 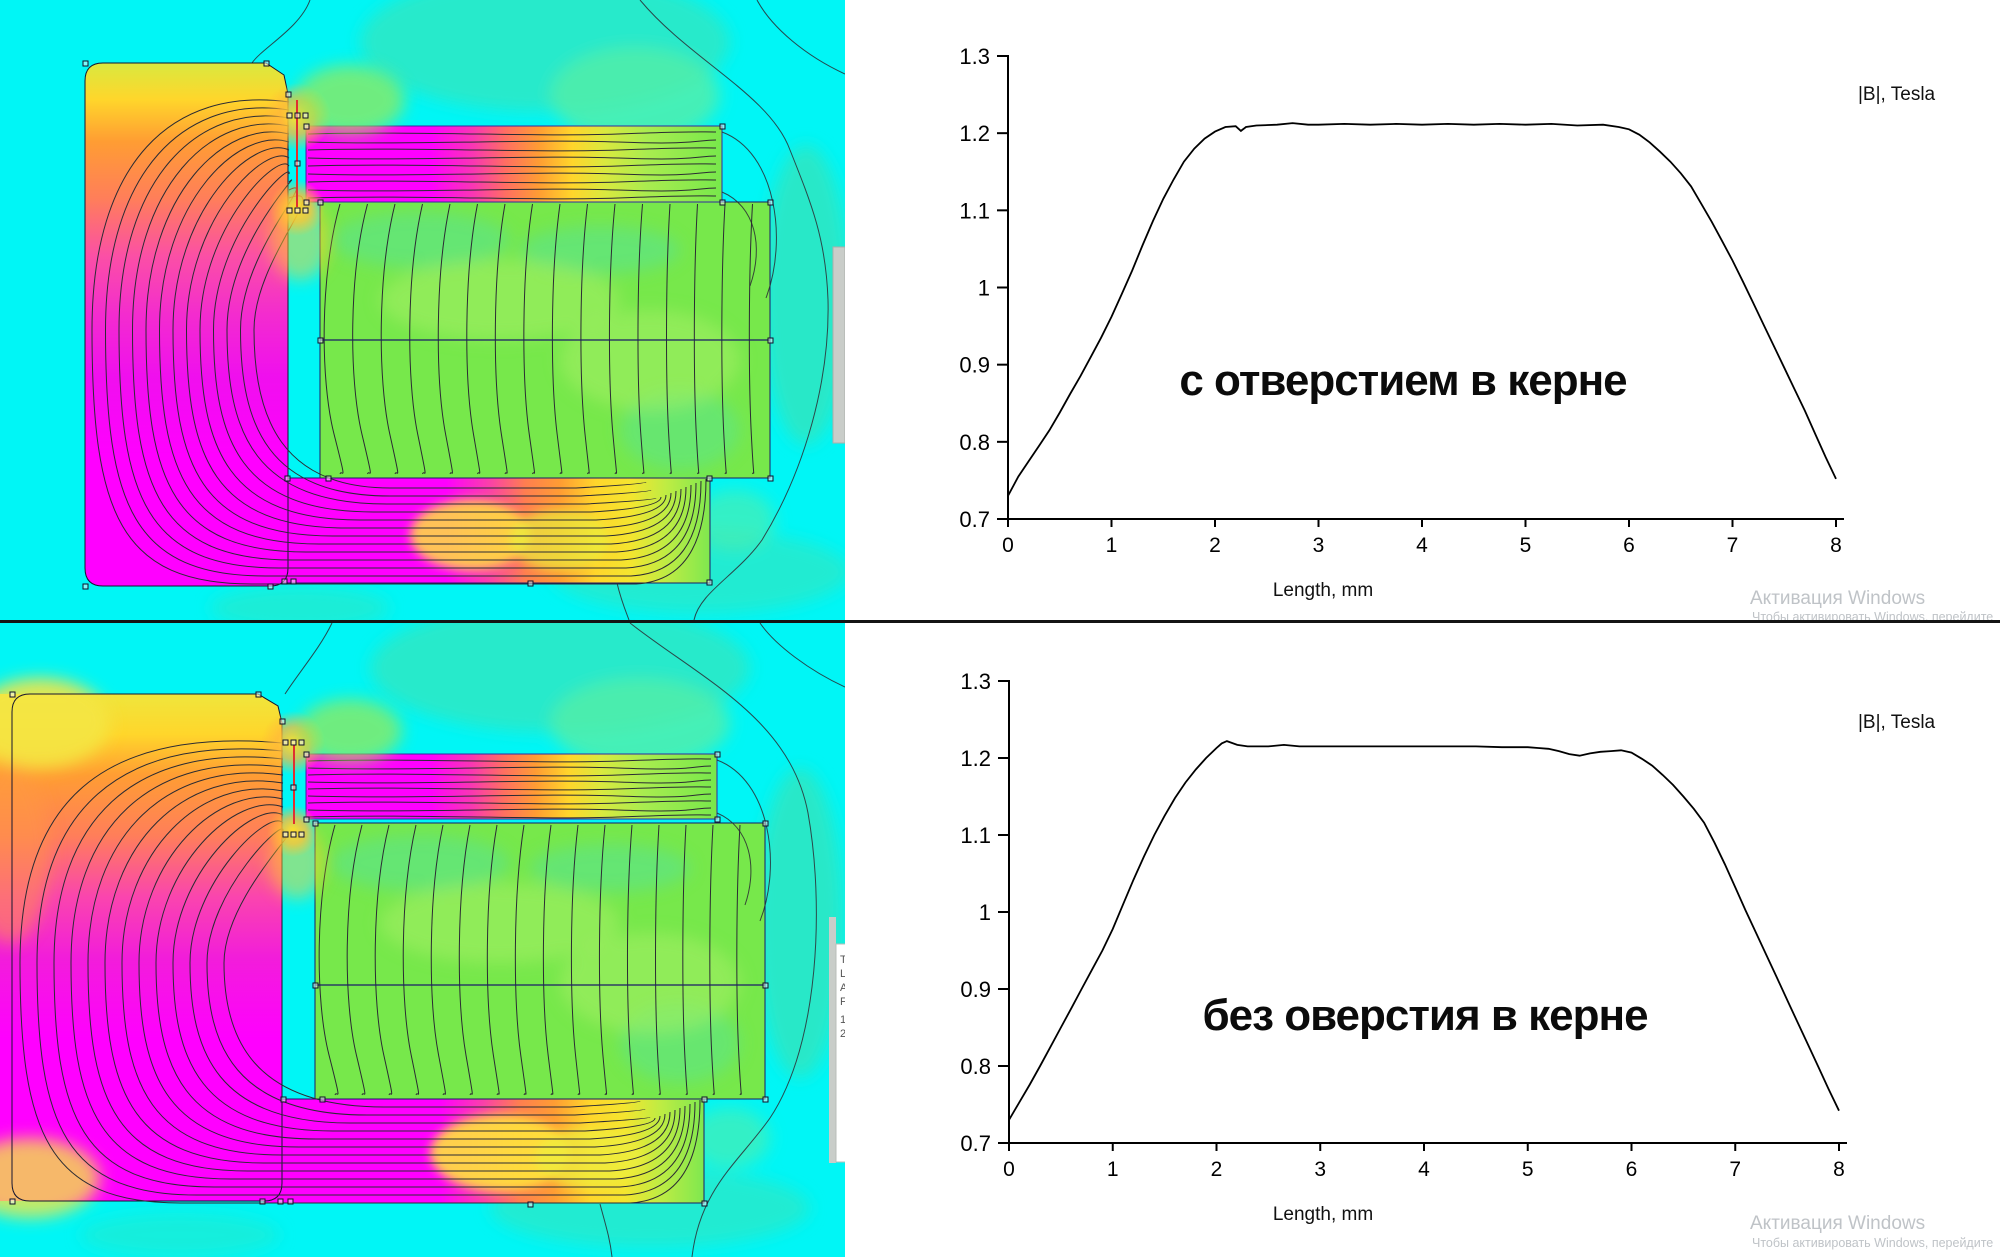 What do you see at coordinates (1403, 380) in the screenshot?
I see `annotation-with-hole: с отверстием в керне` at bounding box center [1403, 380].